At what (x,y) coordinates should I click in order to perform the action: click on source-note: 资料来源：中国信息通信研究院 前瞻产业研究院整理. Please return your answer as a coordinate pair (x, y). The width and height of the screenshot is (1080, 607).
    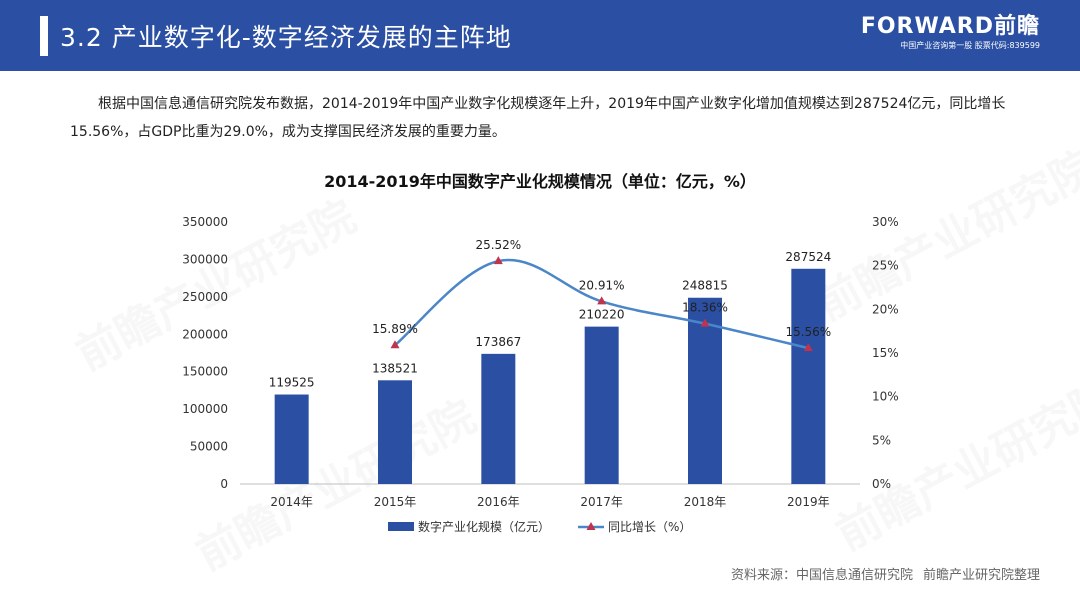
    Looking at the image, I should click on (885, 573).